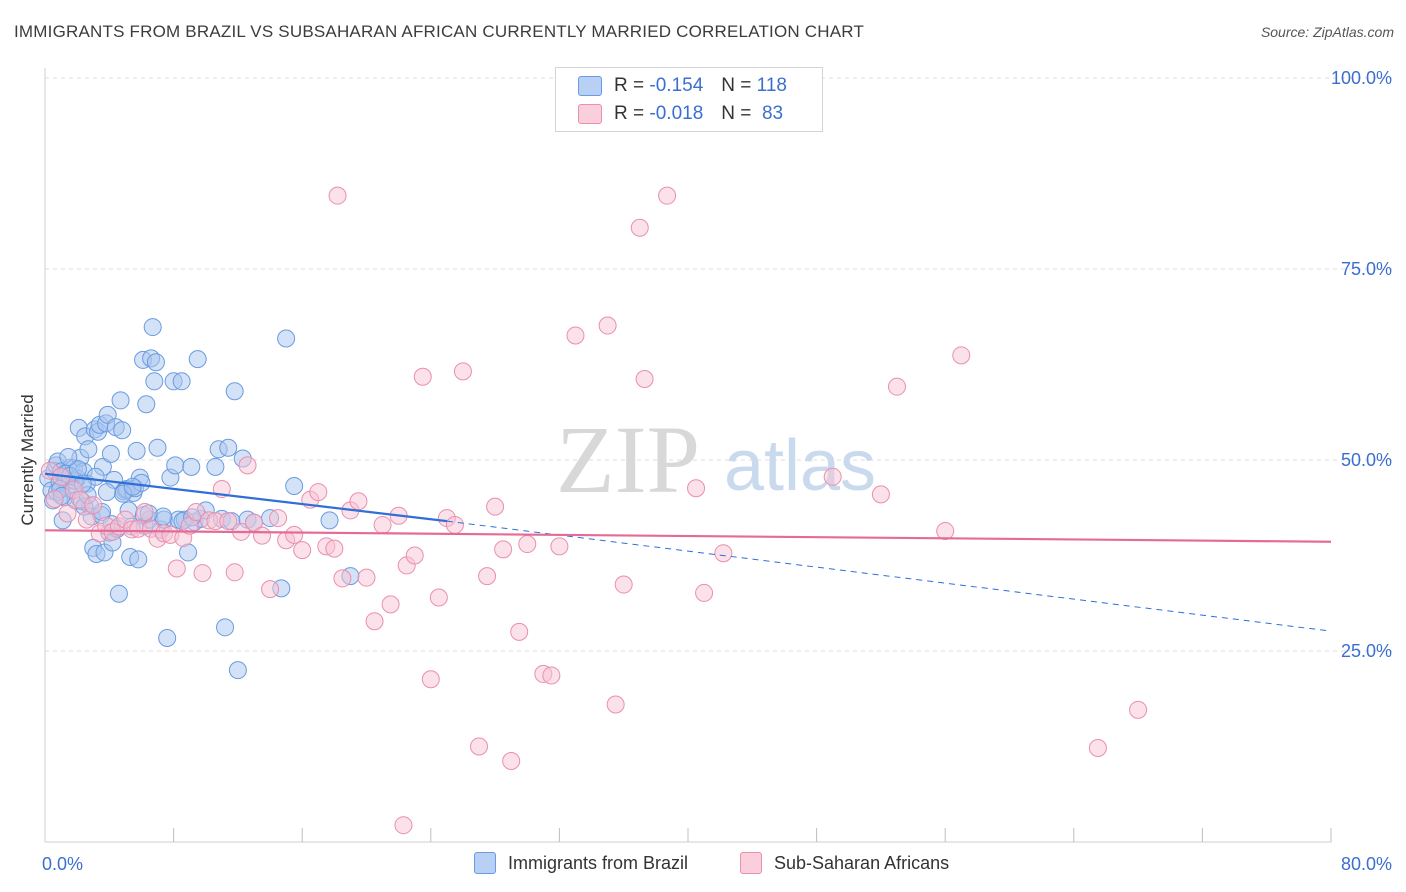  I want to click on bottom-swatch-blue, so click(485, 863).